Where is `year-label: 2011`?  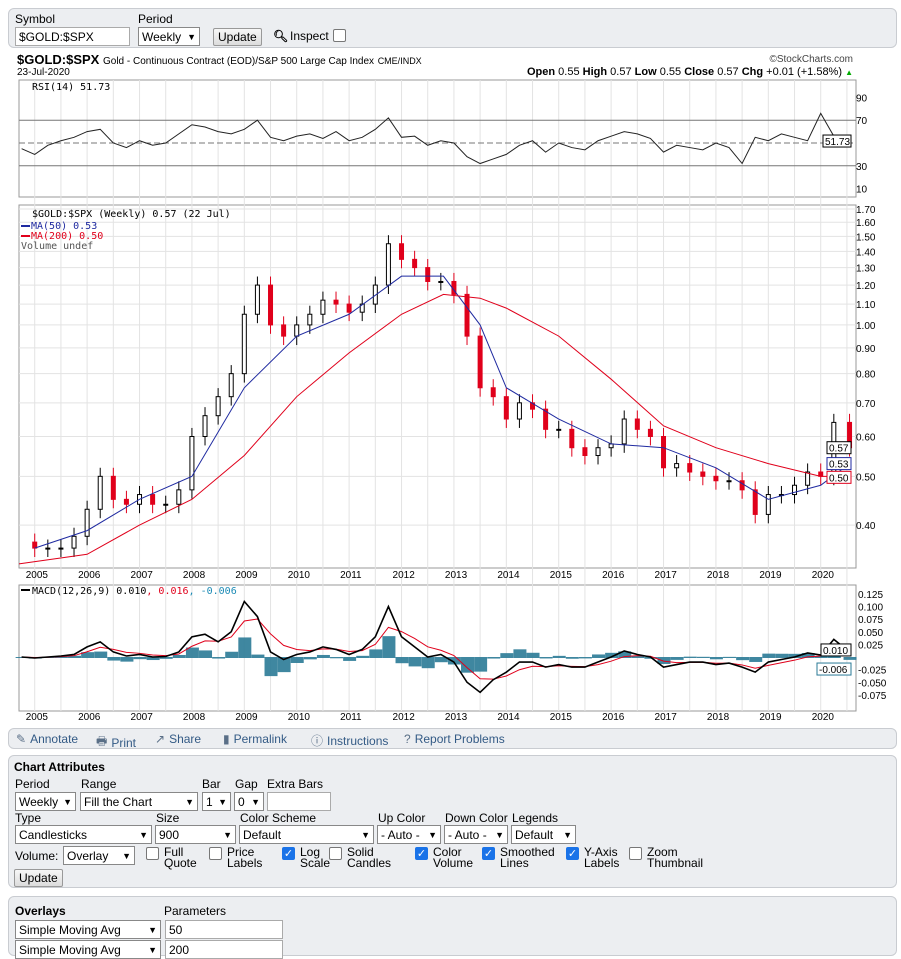 year-label: 2011 is located at coordinates (351, 575).